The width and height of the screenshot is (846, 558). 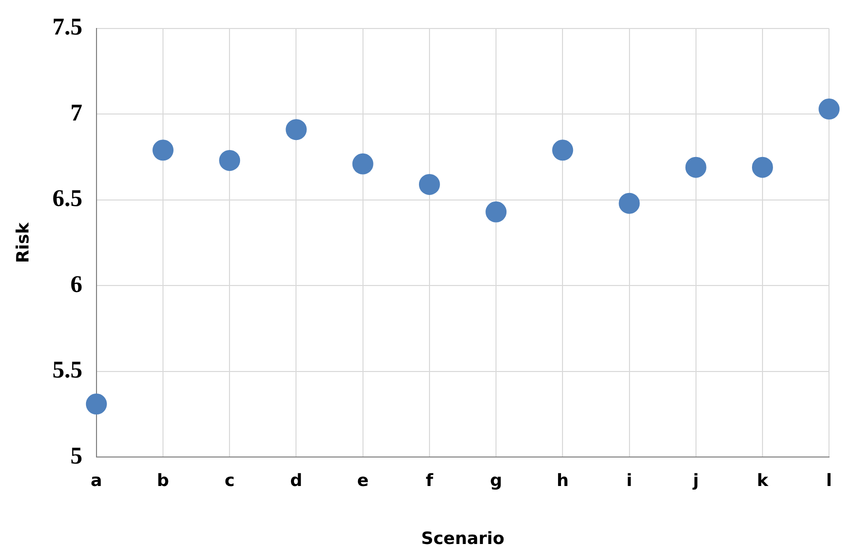 I want to click on x-tick-label: i, so click(x=629, y=480).